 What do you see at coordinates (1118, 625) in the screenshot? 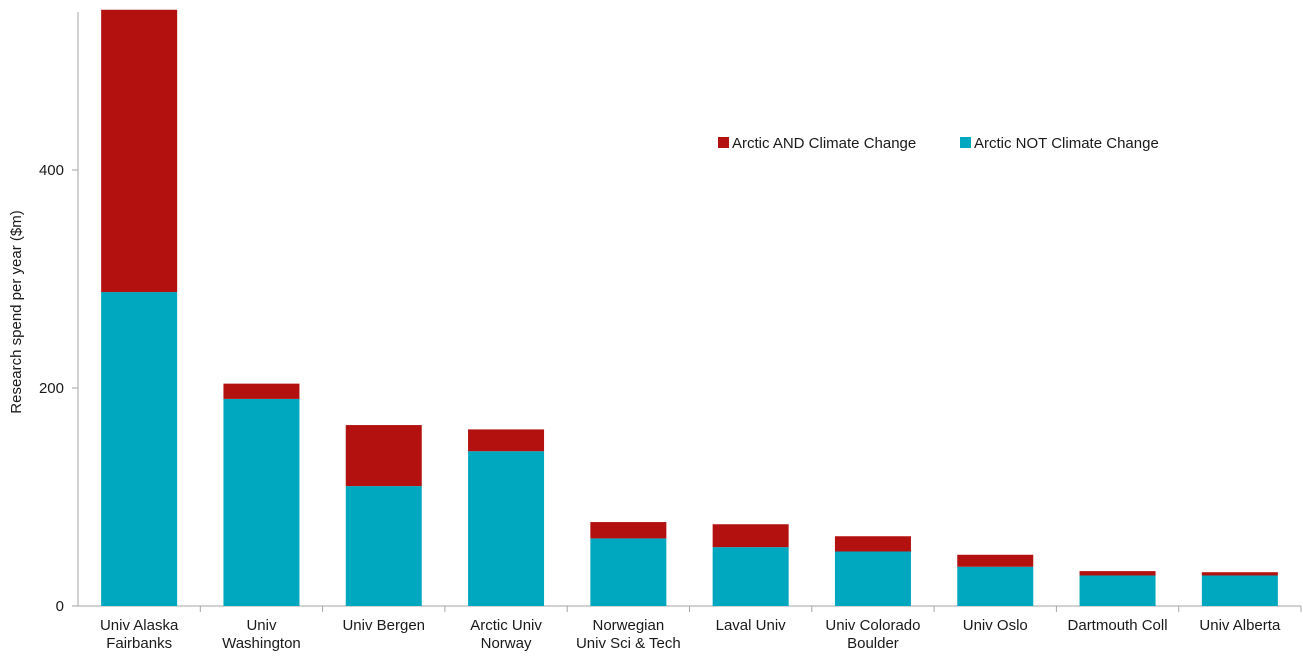
I see `x-tick-label: Dartmouth Coll` at bounding box center [1118, 625].